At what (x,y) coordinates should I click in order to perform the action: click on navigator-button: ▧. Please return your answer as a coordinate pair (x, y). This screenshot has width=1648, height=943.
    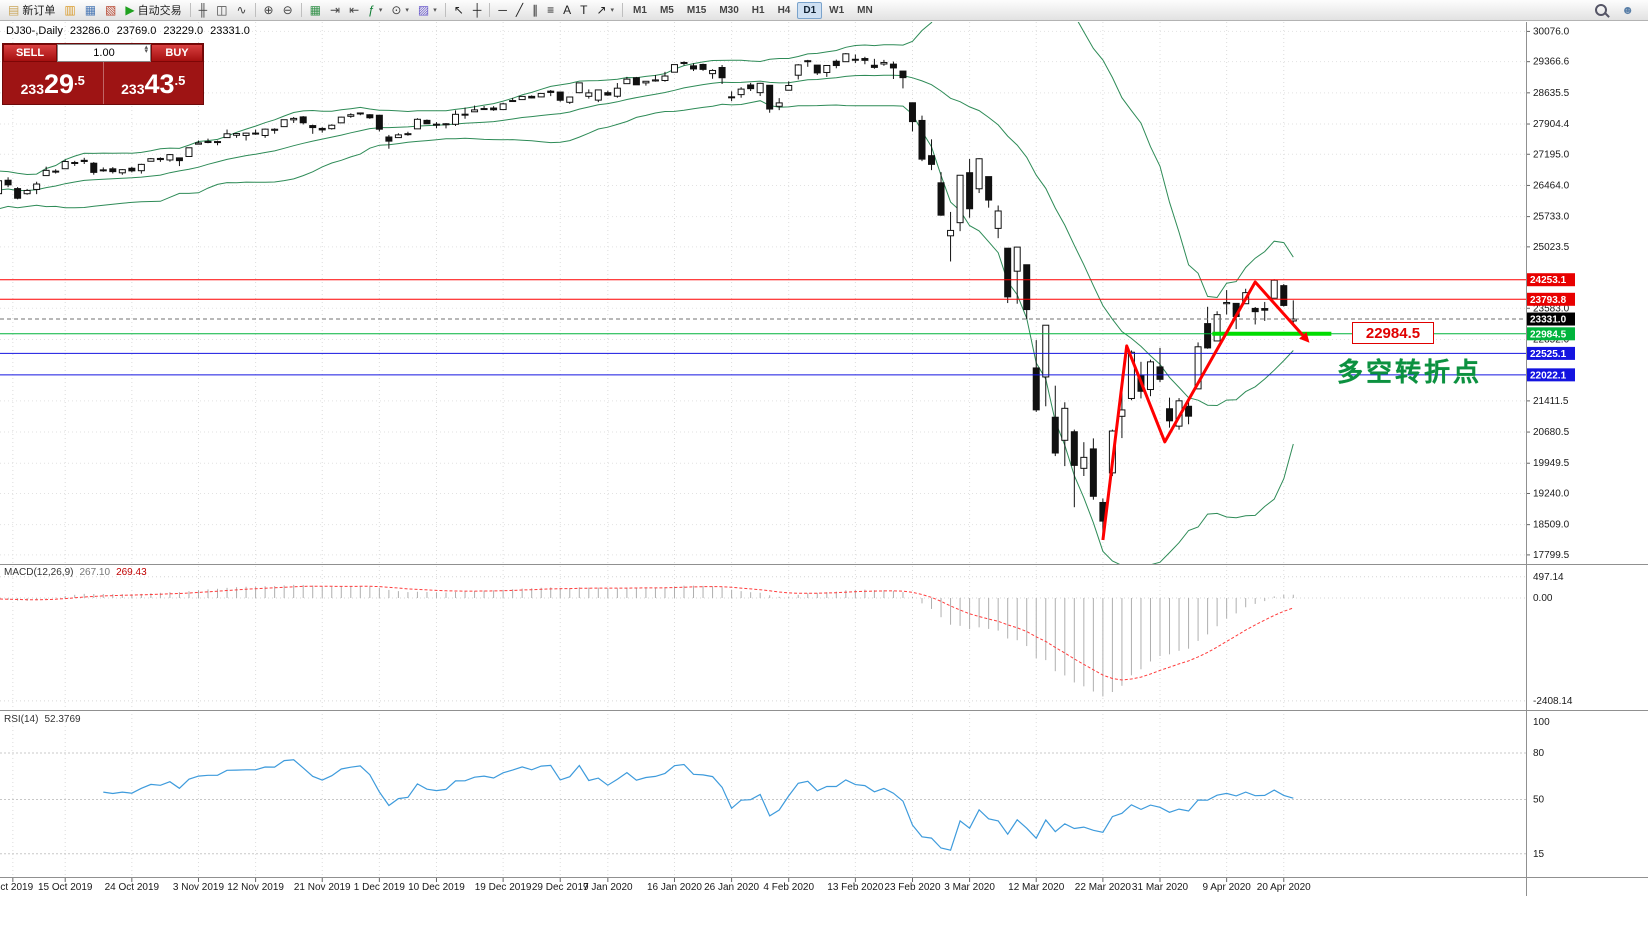
    Looking at the image, I should click on (110, 10).